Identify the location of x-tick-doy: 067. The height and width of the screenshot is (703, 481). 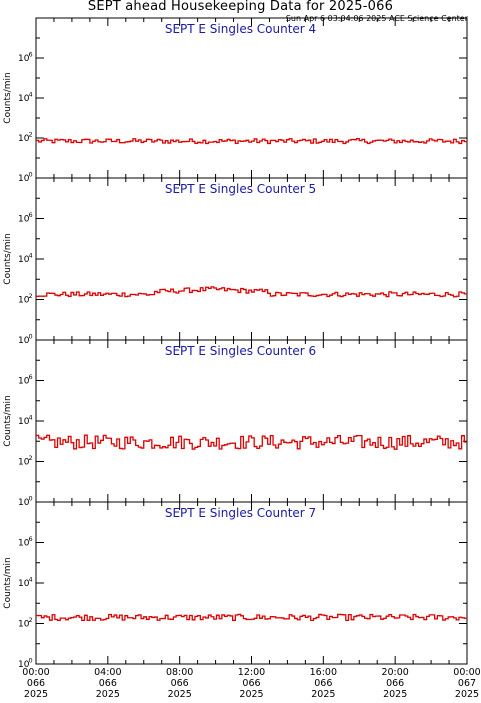
(467, 683).